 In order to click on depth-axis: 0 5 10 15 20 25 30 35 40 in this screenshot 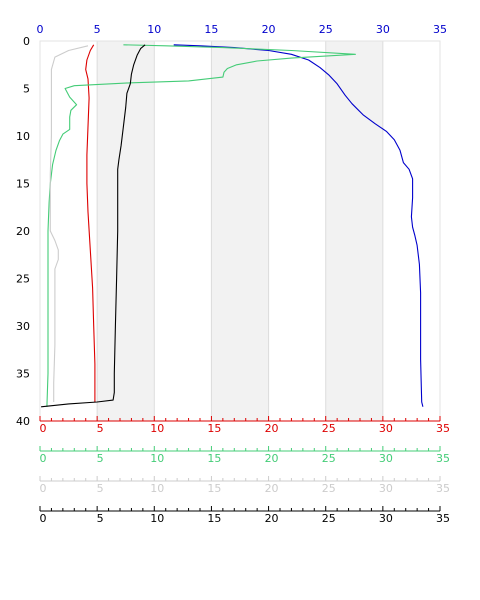, I will do `click(23, 231)`.